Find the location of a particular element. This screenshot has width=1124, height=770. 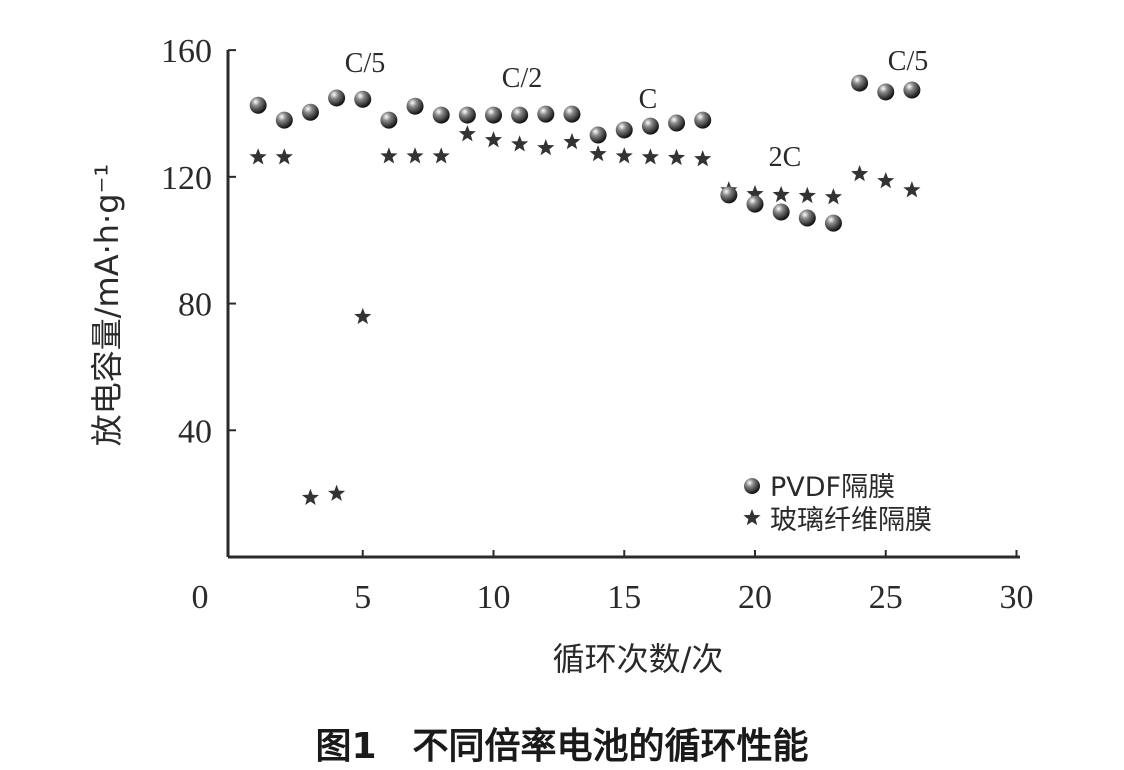

x-axis-label: 循环次数/次 is located at coordinates (638, 659).